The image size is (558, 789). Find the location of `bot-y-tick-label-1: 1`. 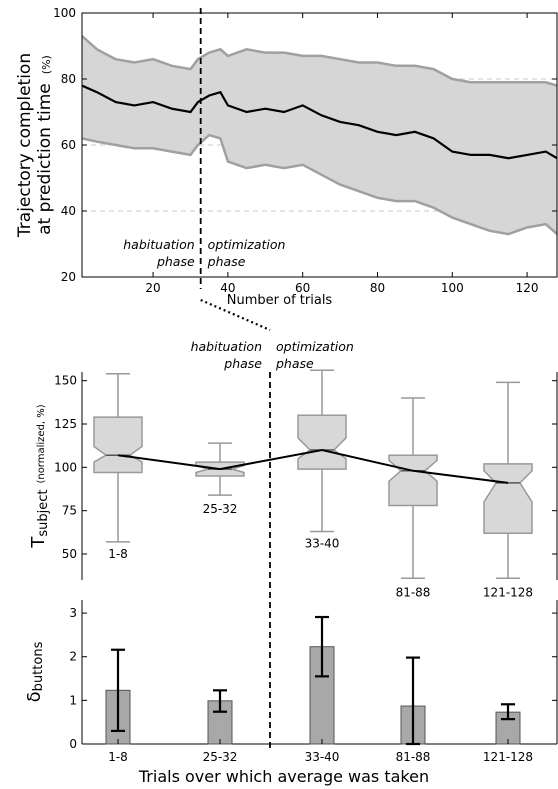

bot-y-tick-label-1: 1 is located at coordinates (73, 700).